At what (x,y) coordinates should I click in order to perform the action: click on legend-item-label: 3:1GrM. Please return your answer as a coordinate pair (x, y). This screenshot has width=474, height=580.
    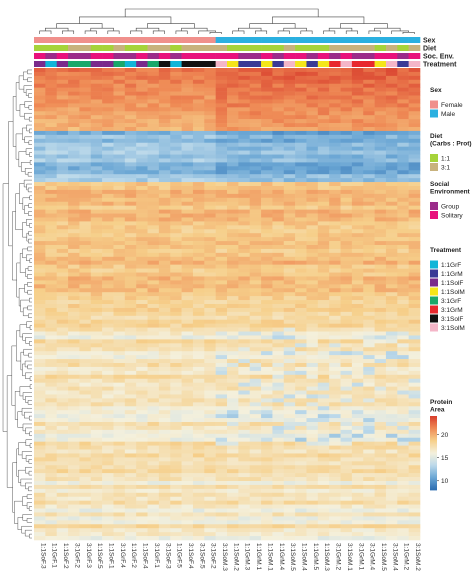
    Looking at the image, I should click on (452, 310).